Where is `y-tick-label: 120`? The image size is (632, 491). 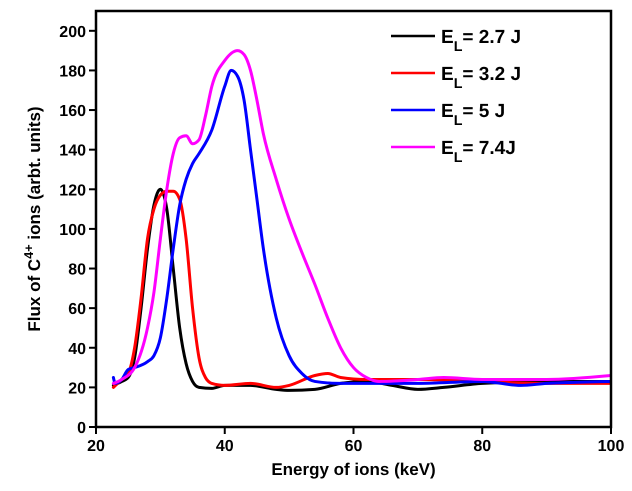 y-tick-label: 120 is located at coordinates (72, 191).